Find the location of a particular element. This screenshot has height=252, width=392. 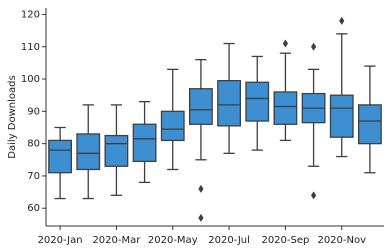

y-tick-label: 60 is located at coordinates (33, 208).